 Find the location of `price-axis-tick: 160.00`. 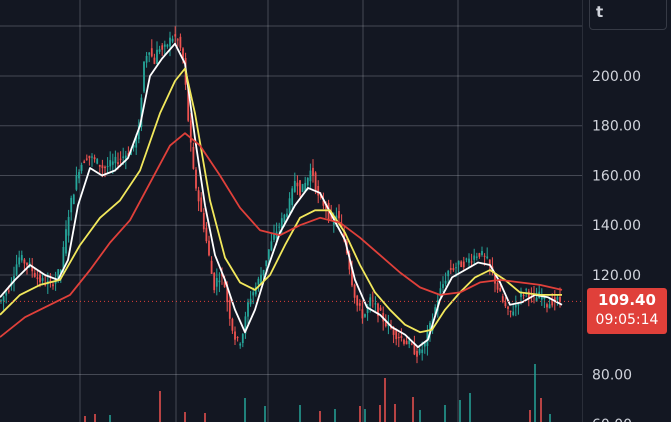

price-axis-tick: 160.00 is located at coordinates (616, 176).